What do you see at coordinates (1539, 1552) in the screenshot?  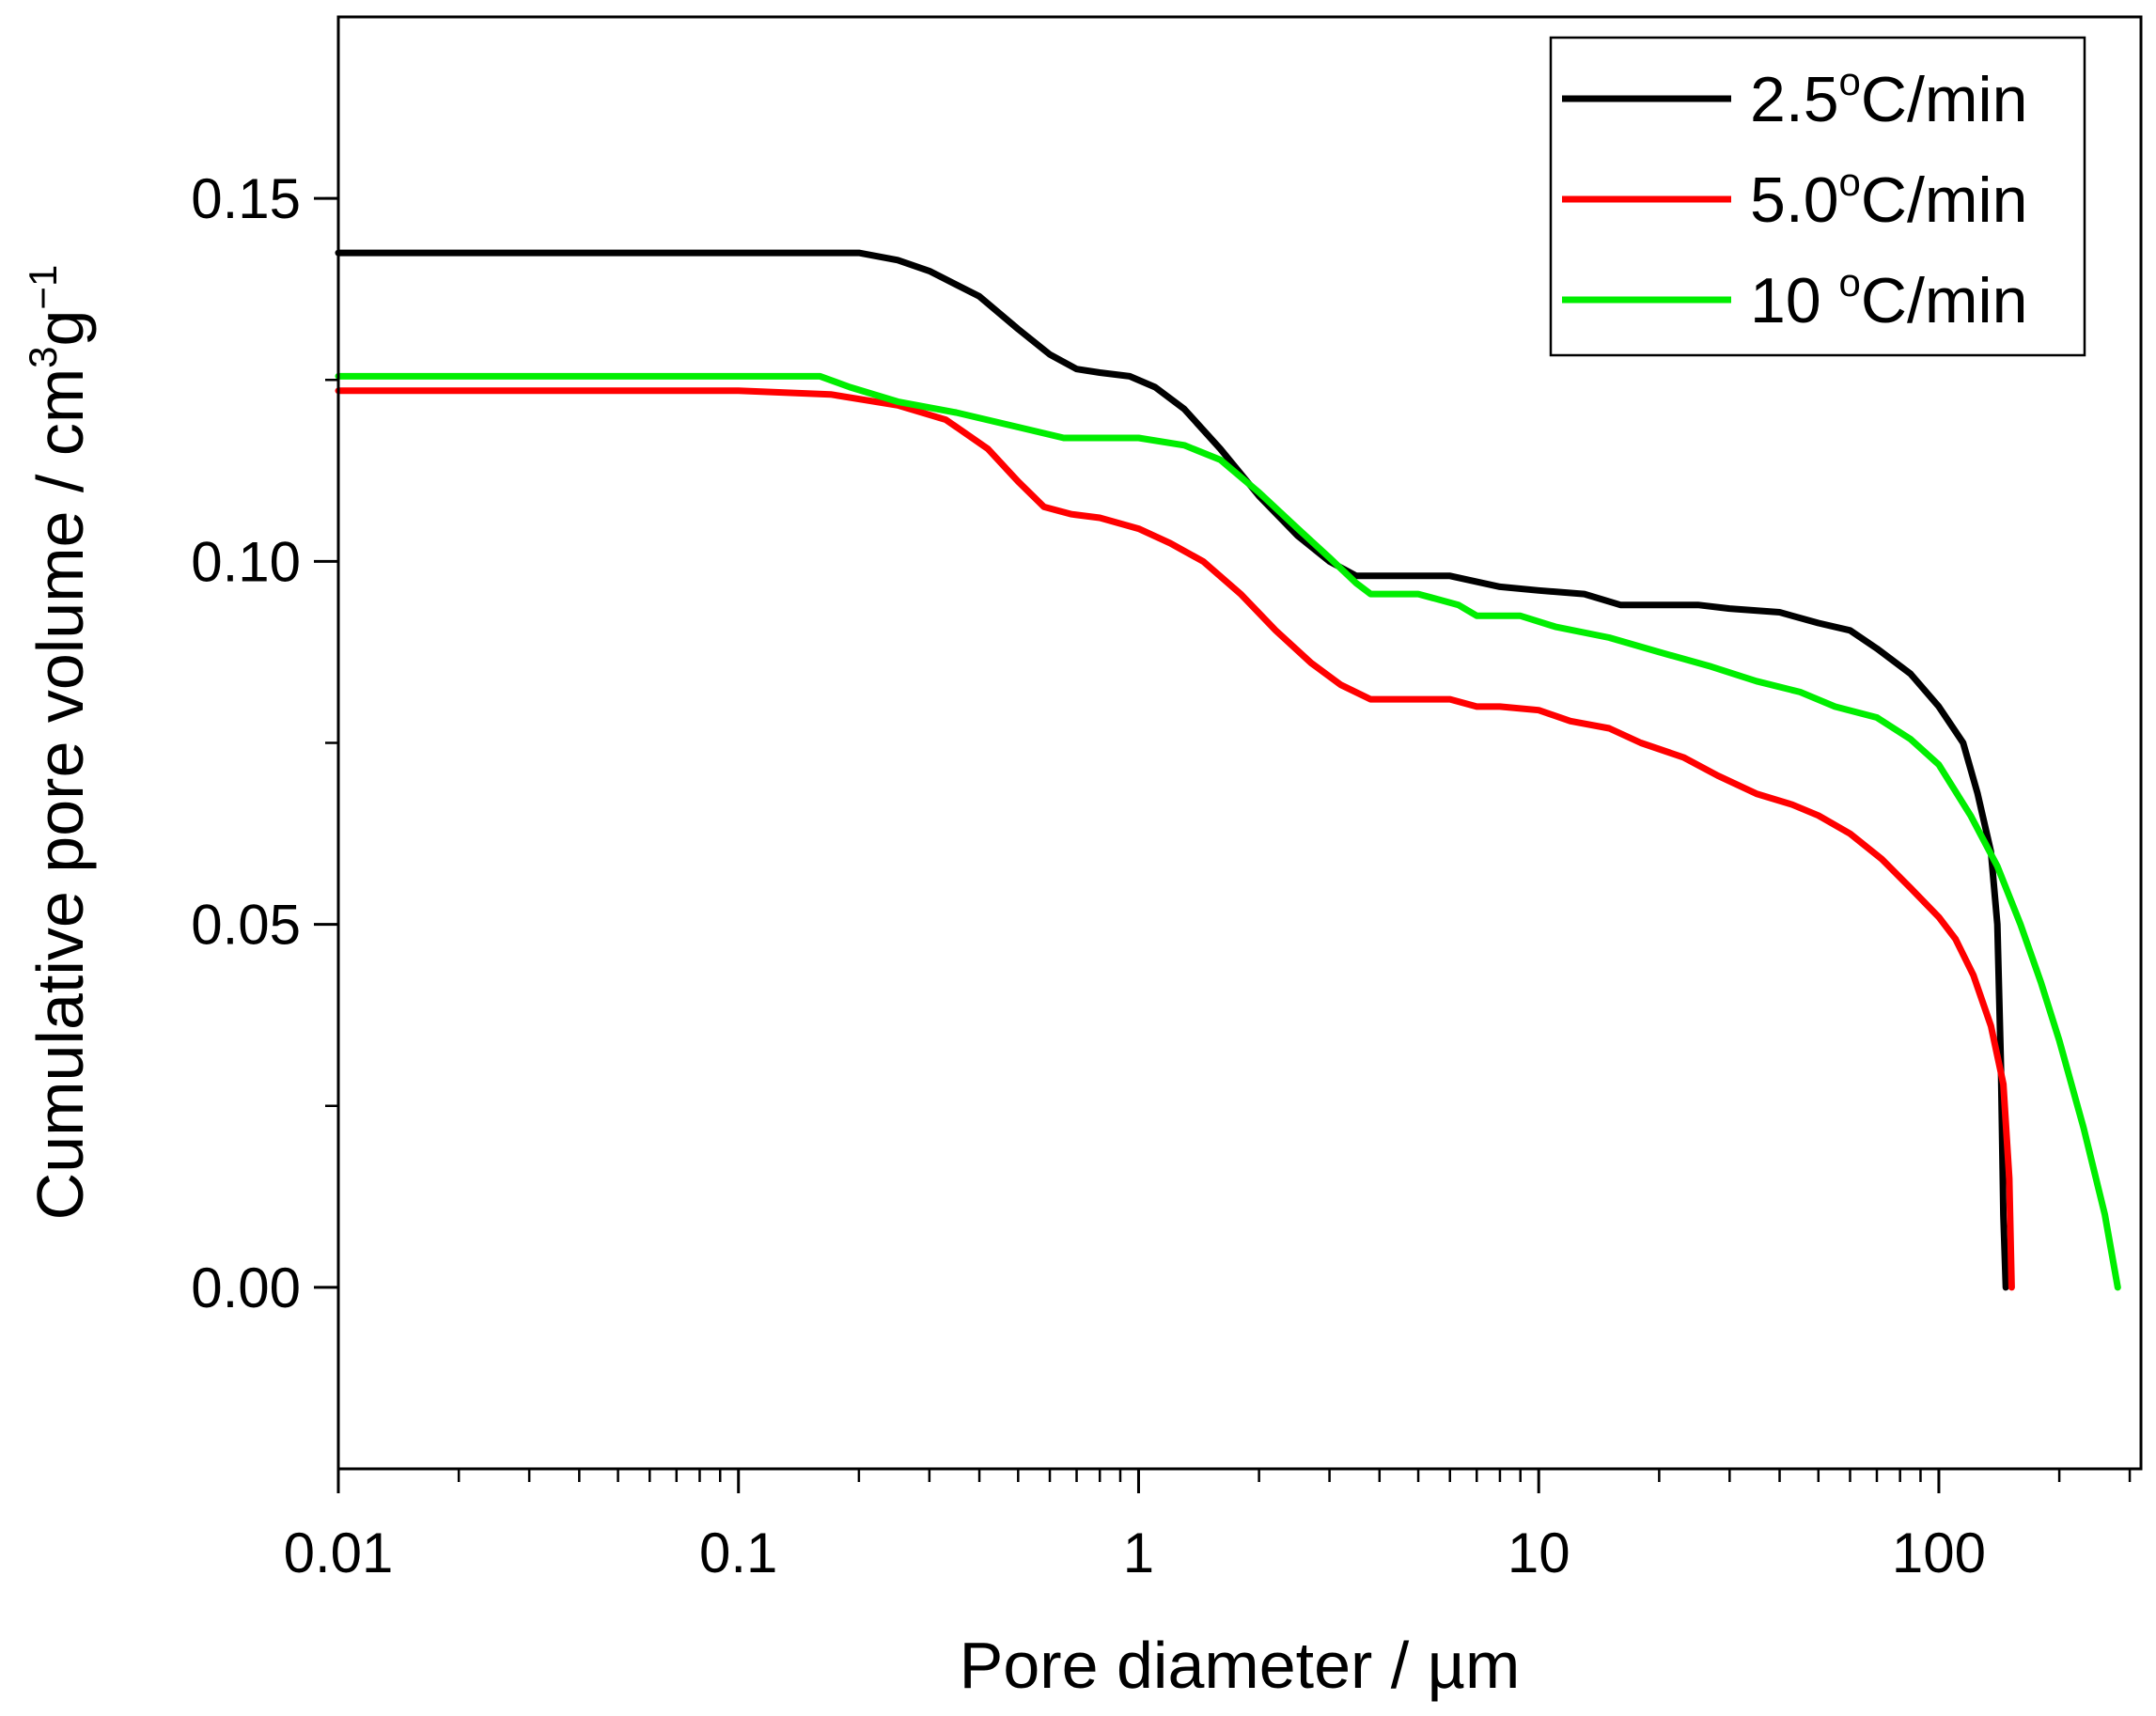 I see `x-tick-label: 10` at bounding box center [1539, 1552].